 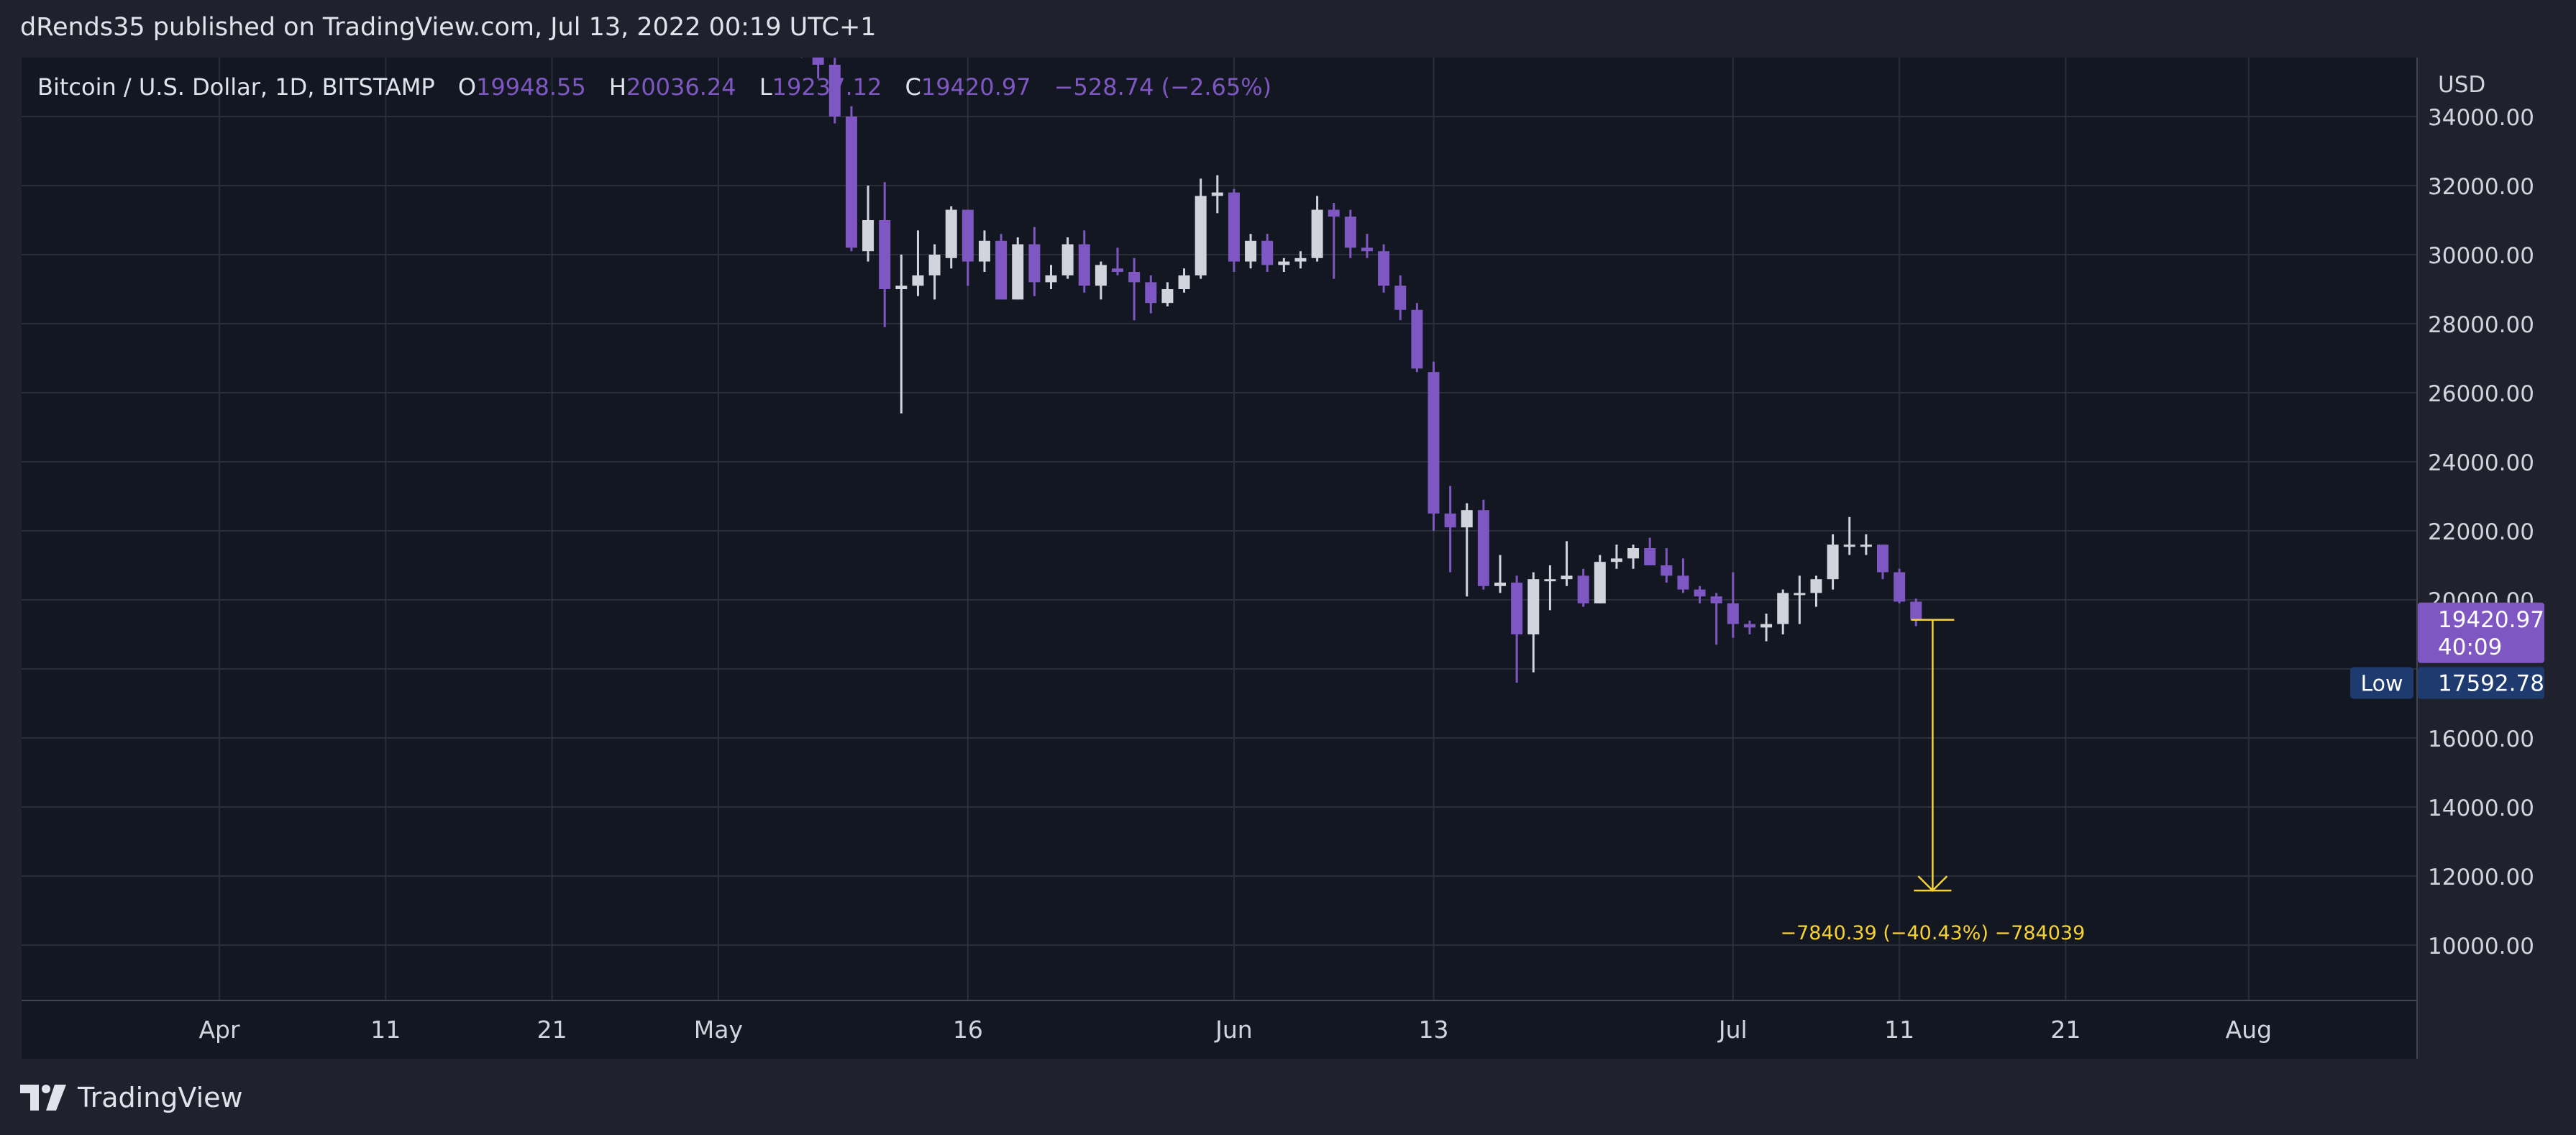 What do you see at coordinates (827, 87) in the screenshot?
I see `low-value: 19237.12` at bounding box center [827, 87].